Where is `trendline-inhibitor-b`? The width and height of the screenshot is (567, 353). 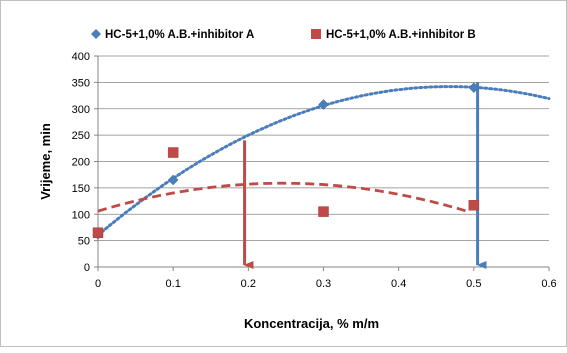 trendline-inhibitor-b is located at coordinates (282, 197).